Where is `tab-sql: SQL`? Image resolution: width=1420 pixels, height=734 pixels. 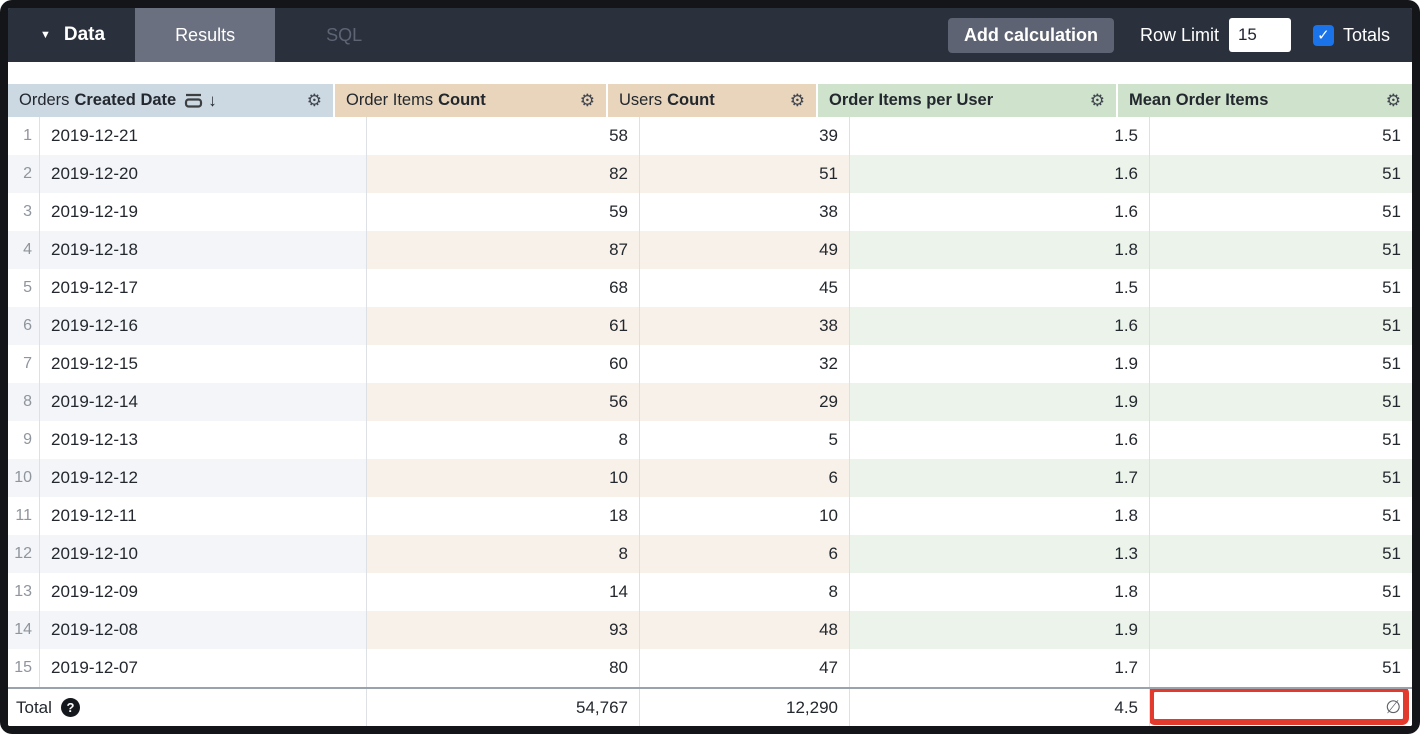
tab-sql: SQL is located at coordinates (344, 34).